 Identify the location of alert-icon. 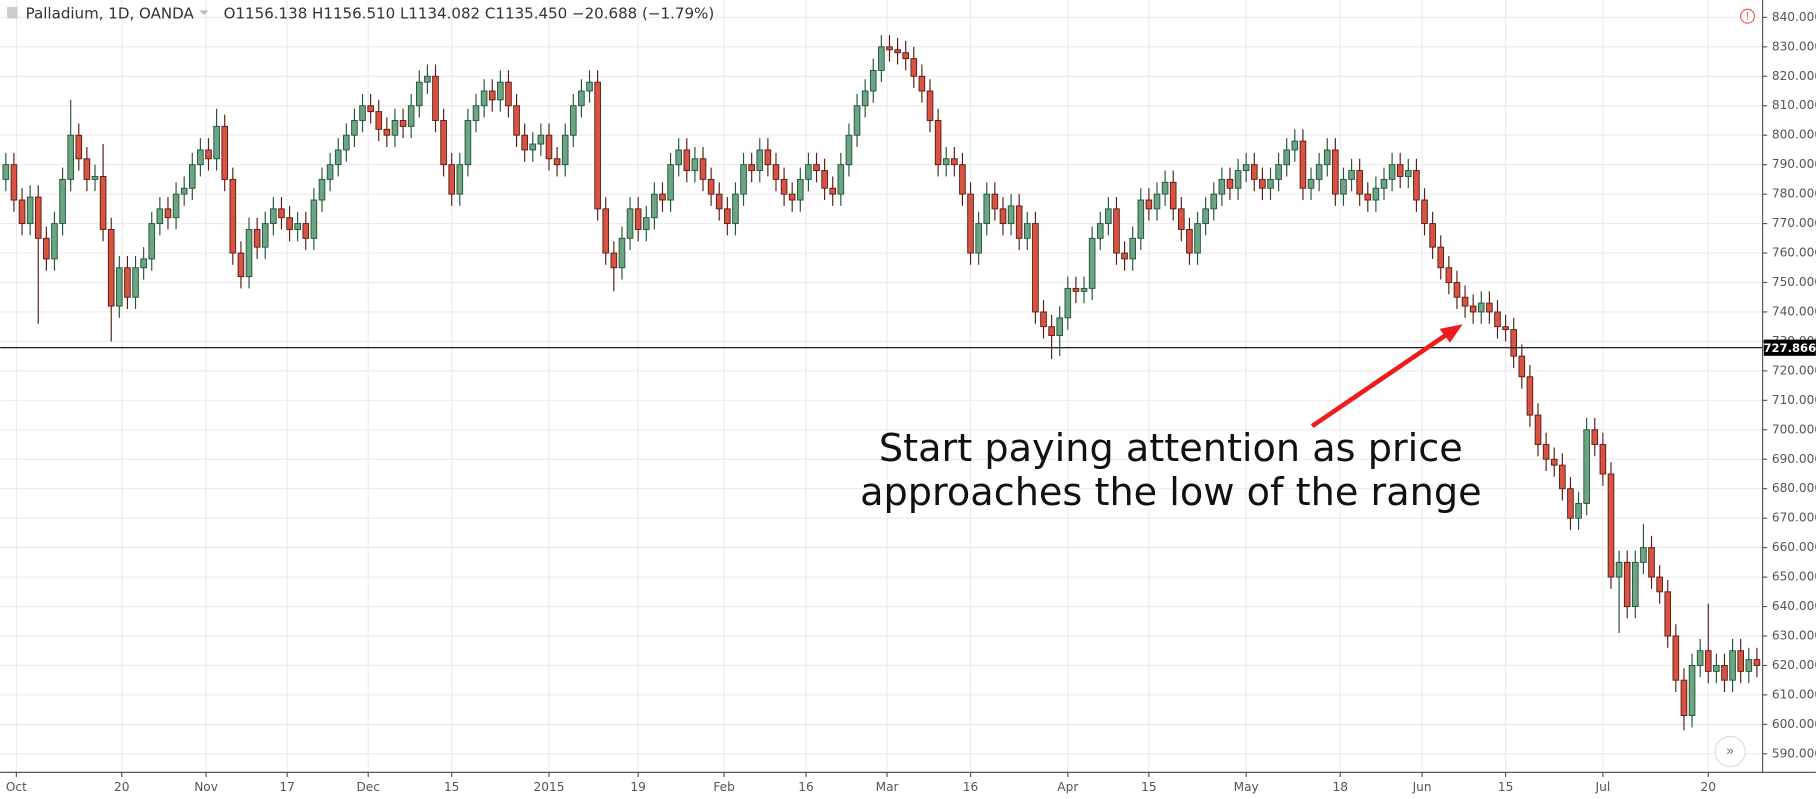
(1748, 16).